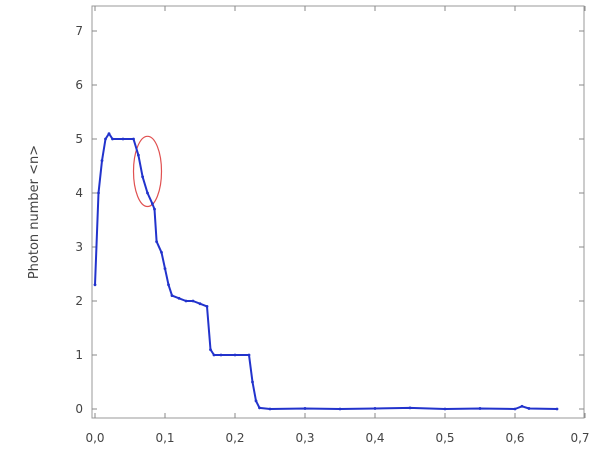  What do you see at coordinates (79, 355) in the screenshot?
I see `y-tick-label: 1` at bounding box center [79, 355].